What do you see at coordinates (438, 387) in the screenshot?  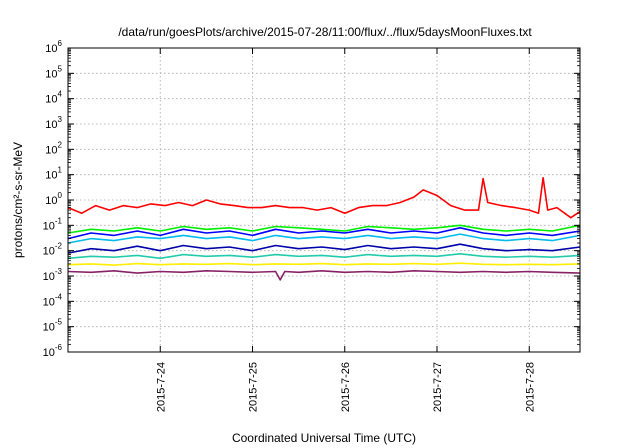 I see `x-tick-label: 2015-7-27` at bounding box center [438, 387].